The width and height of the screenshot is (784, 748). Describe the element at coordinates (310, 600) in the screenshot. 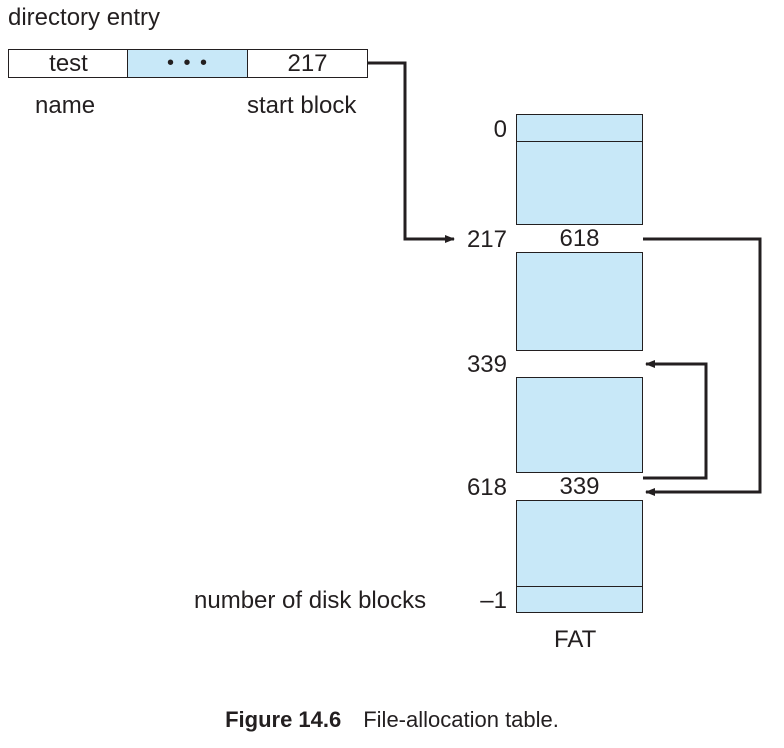

I see `number-of-disk-blocks-label: number of disk blocks` at that location.